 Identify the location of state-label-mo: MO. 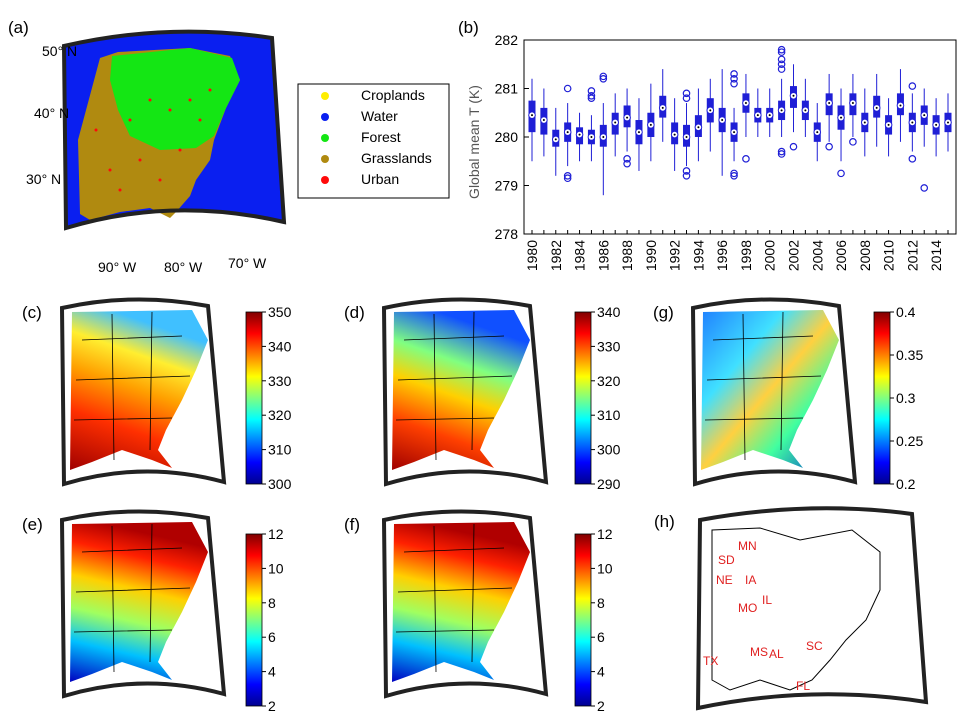
(747, 608).